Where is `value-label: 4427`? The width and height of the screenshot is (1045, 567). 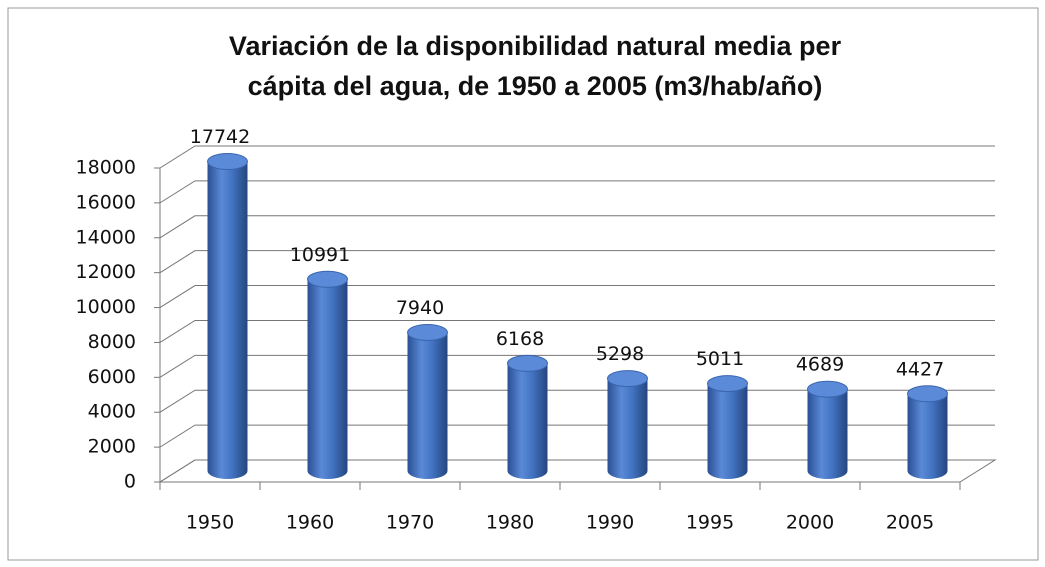 value-label: 4427 is located at coordinates (920, 369).